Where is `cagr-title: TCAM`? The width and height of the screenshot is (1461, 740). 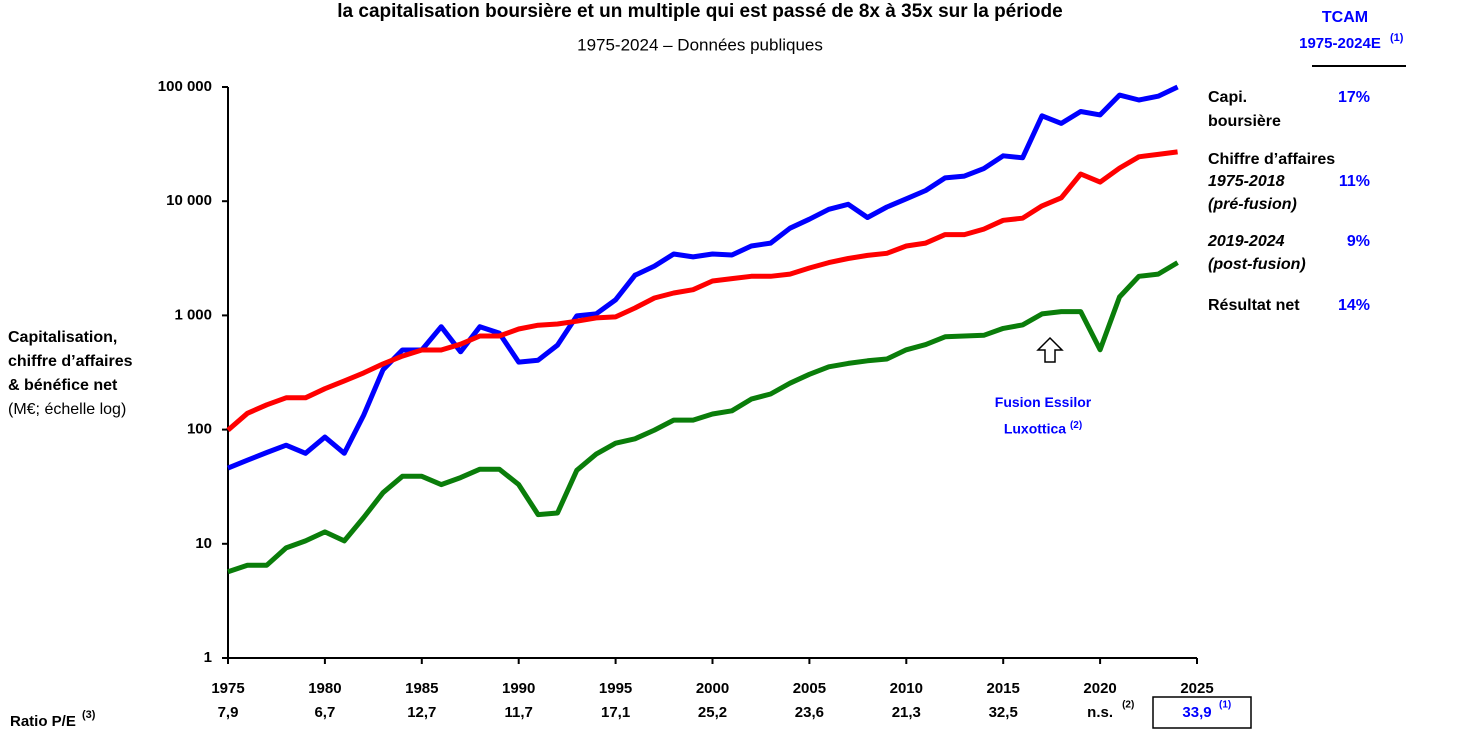 cagr-title: TCAM is located at coordinates (1345, 17).